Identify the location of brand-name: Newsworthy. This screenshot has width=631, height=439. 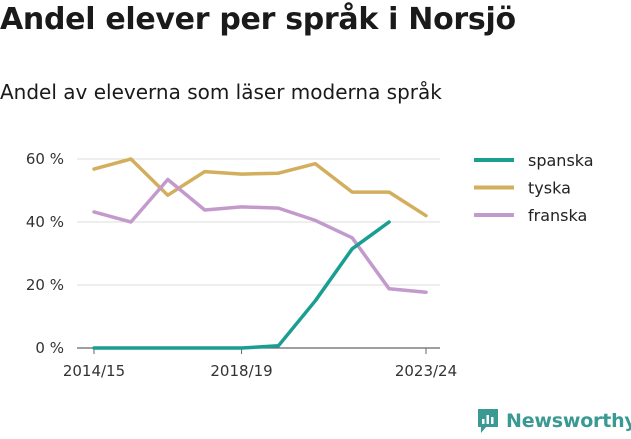
(568, 421).